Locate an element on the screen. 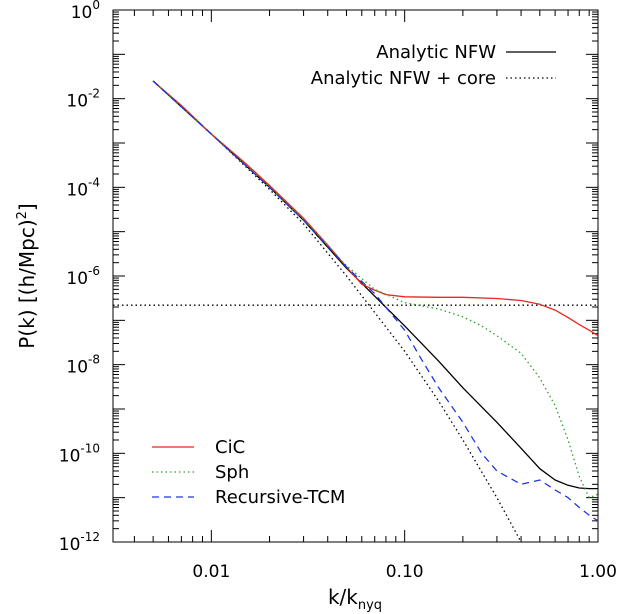 This screenshot has height=614, width=624. y-tick-label: 10⁻⁸ is located at coordinates (83, 365).